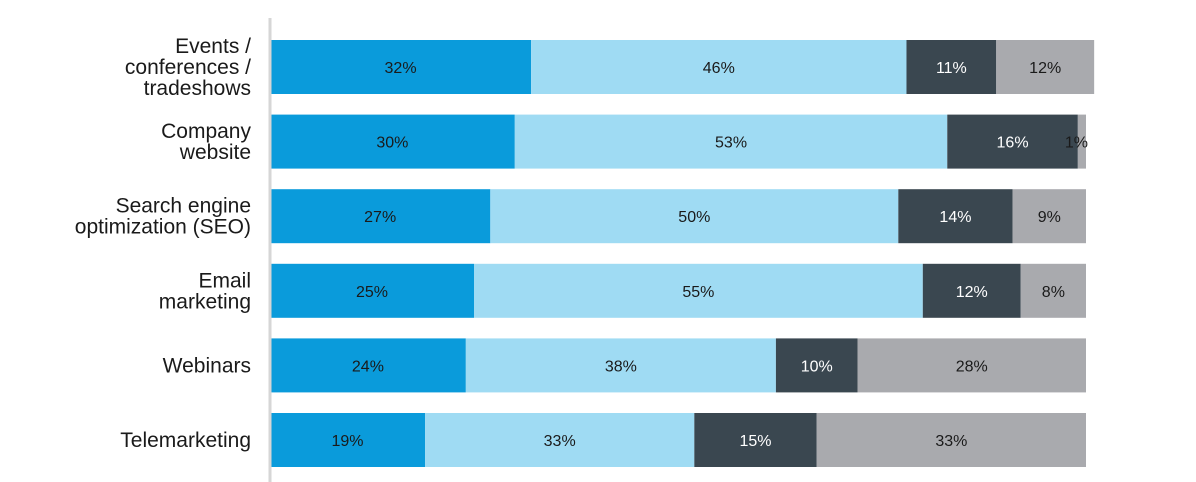 The image size is (1196, 482). I want to click on value-label: 10%, so click(817, 366).